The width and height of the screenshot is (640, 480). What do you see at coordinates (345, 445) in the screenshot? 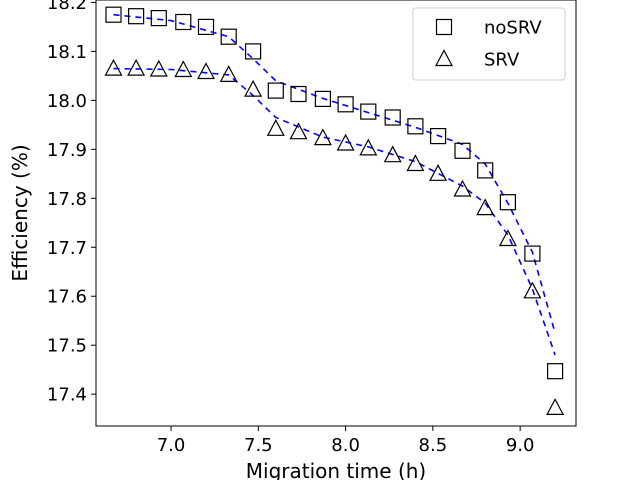
I see `x-tick-label: 8.0` at bounding box center [345, 445].